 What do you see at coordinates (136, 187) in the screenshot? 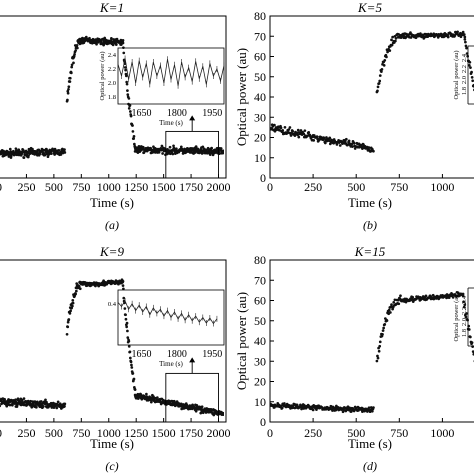
I see `x-tick-label: 1250` at bounding box center [136, 187].